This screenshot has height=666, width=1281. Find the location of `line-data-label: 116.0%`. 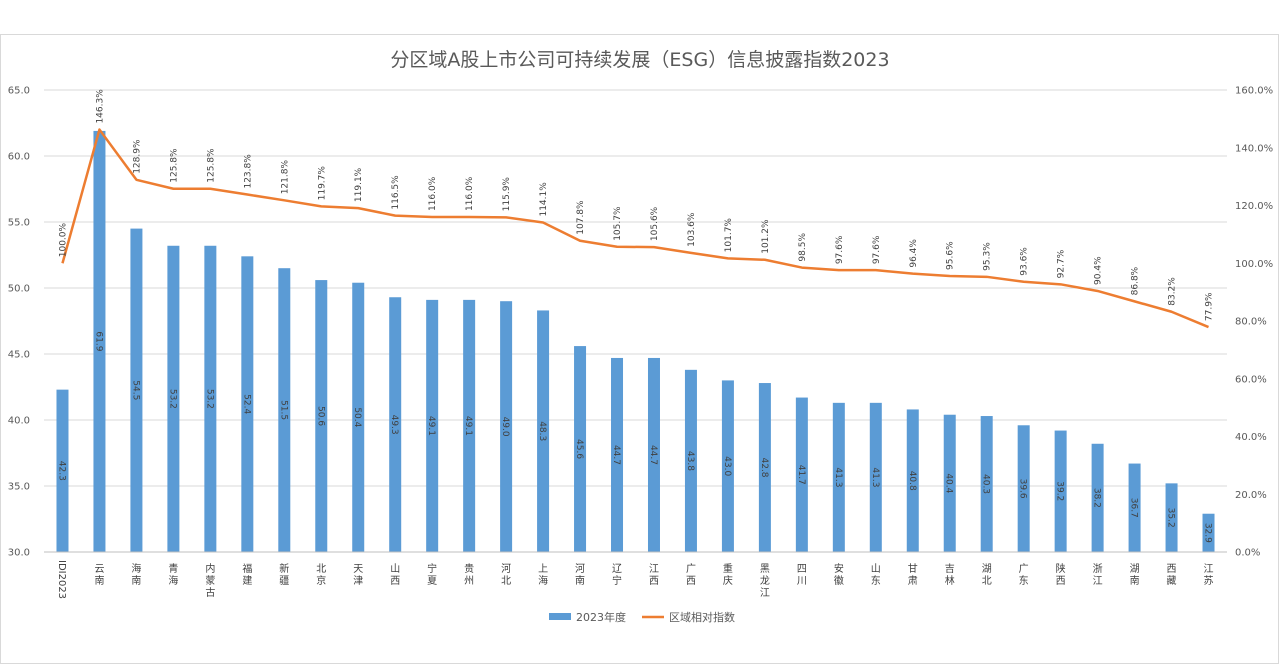

line-data-label: 116.0% is located at coordinates (470, 193).